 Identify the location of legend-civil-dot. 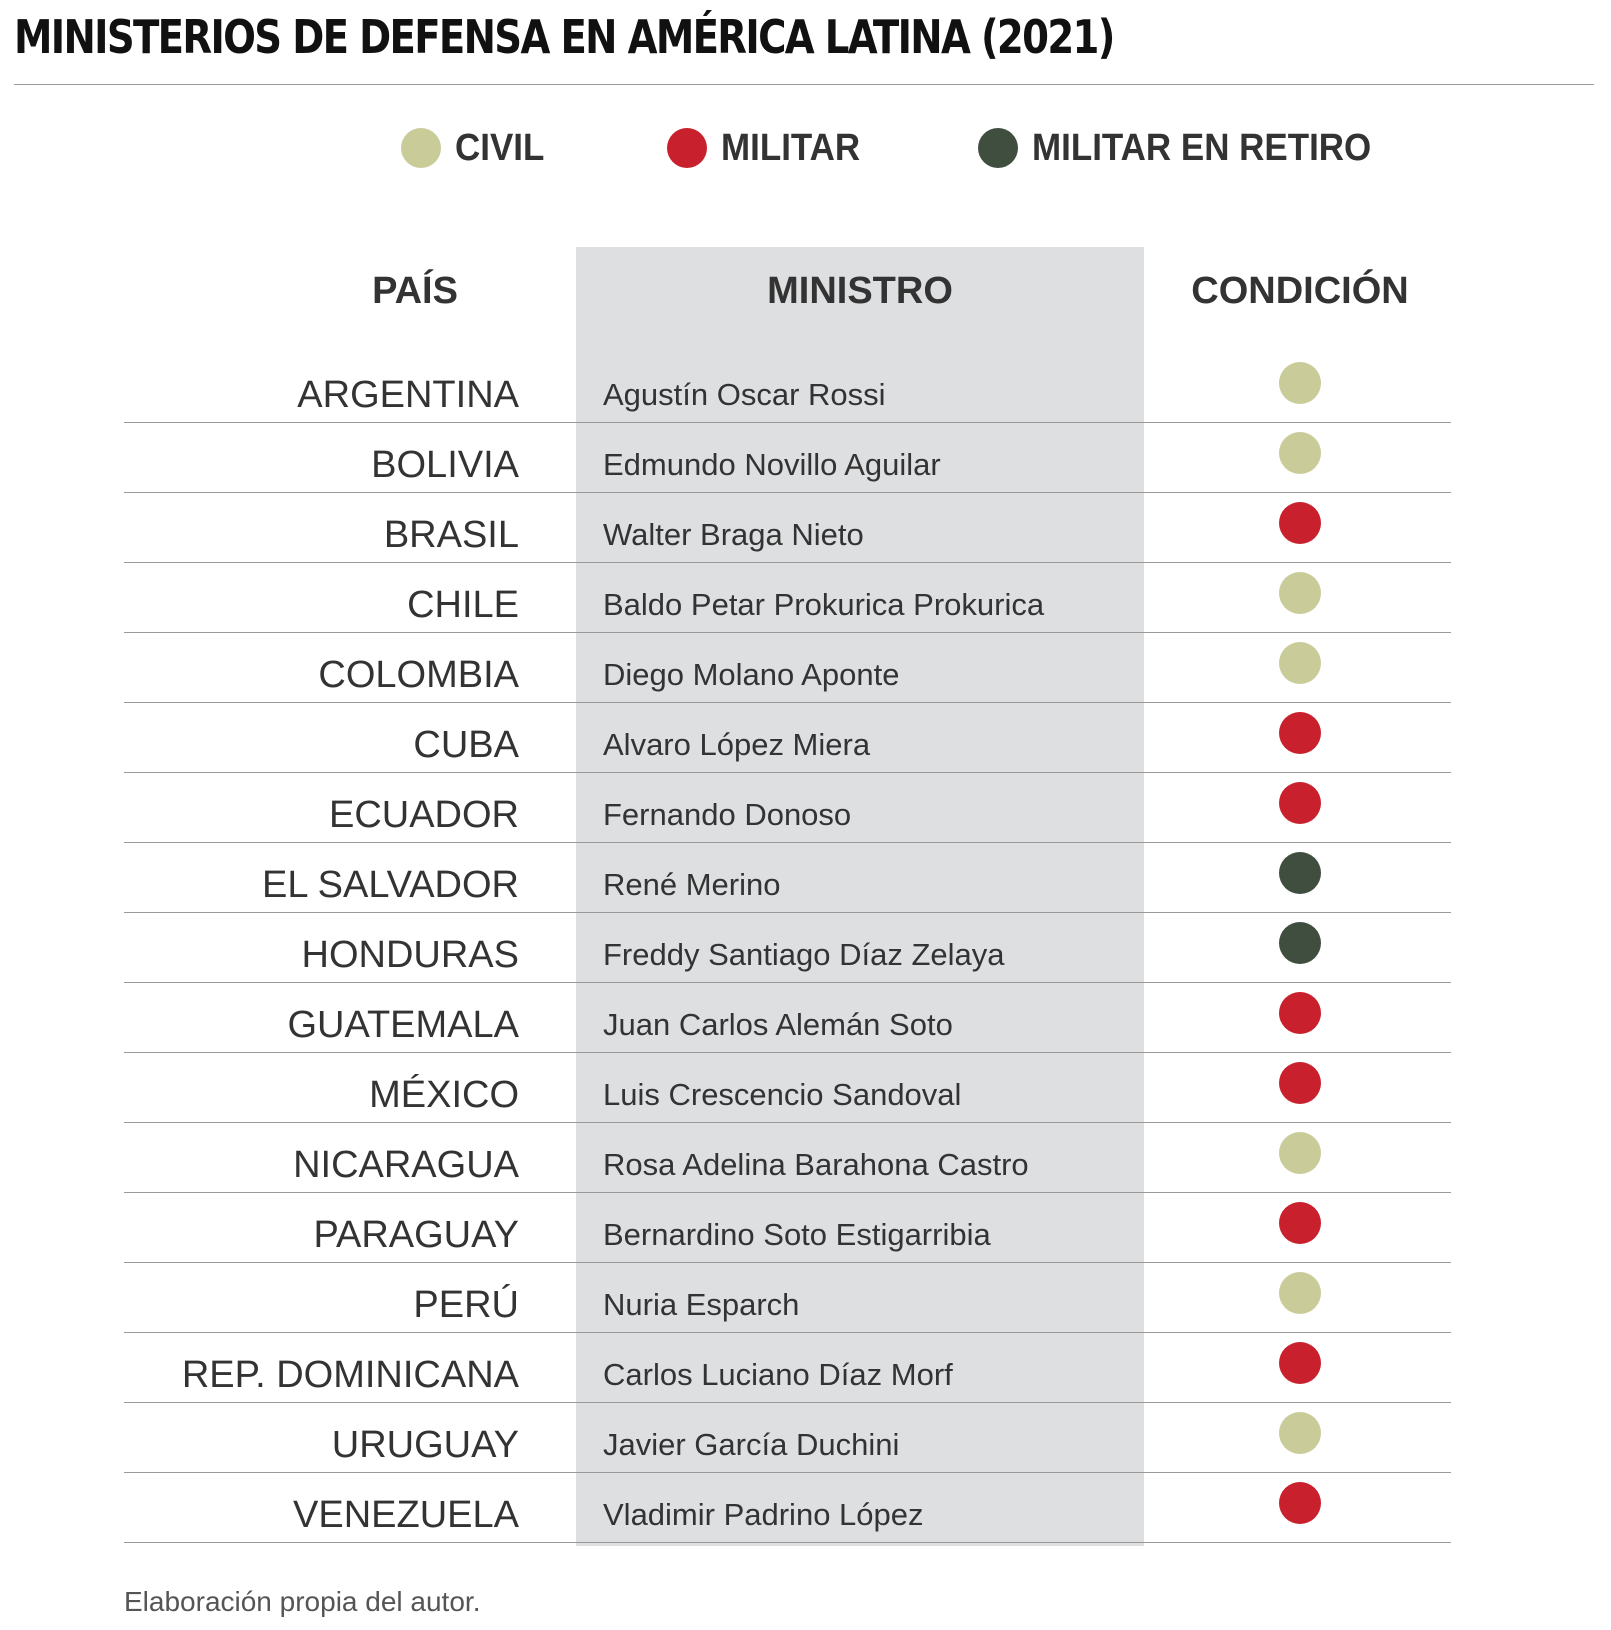
(421, 148).